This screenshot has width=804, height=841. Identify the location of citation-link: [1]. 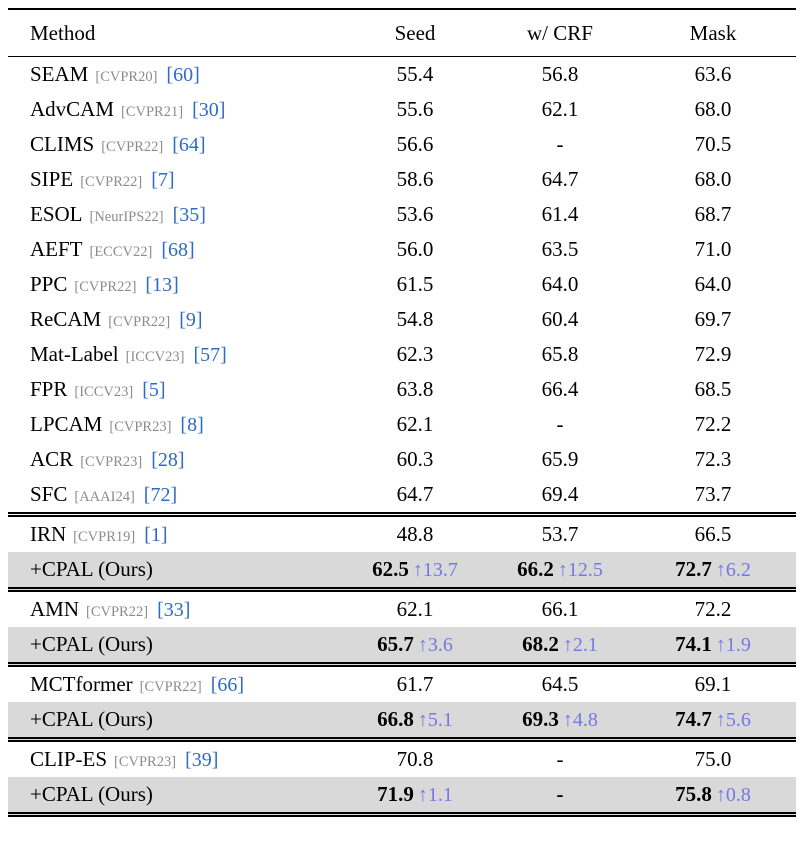
(156, 535).